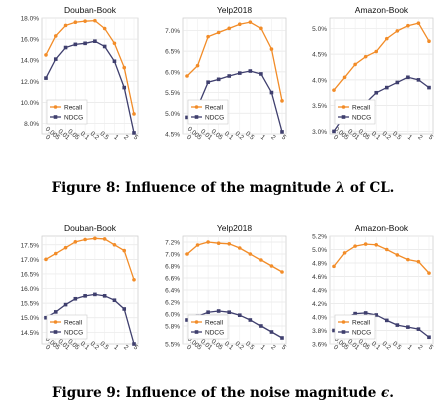  I want to click on x-tick-label: 0.1, so click(376, 345).